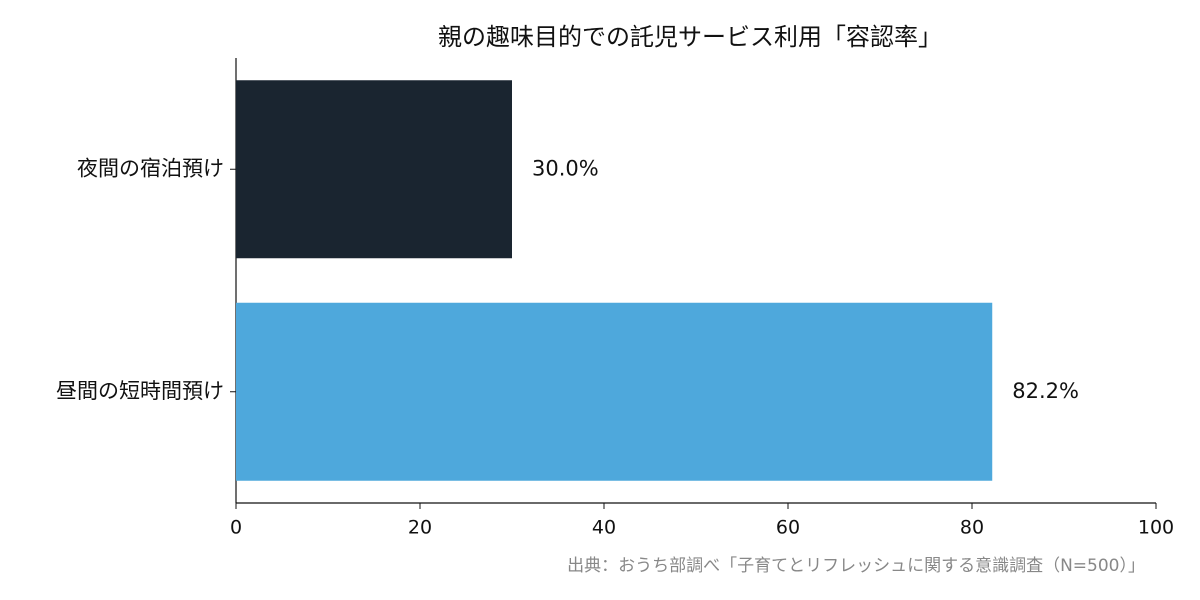 The image size is (1200, 600). What do you see at coordinates (420, 528) in the screenshot?
I see `x-tick-label: 20` at bounding box center [420, 528].